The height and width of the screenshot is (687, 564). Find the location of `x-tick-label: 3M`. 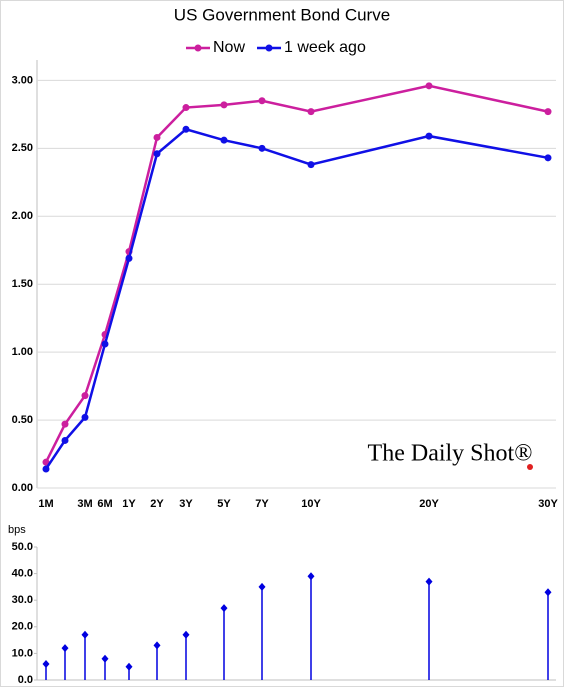

x-tick-label: 3M is located at coordinates (84, 504).